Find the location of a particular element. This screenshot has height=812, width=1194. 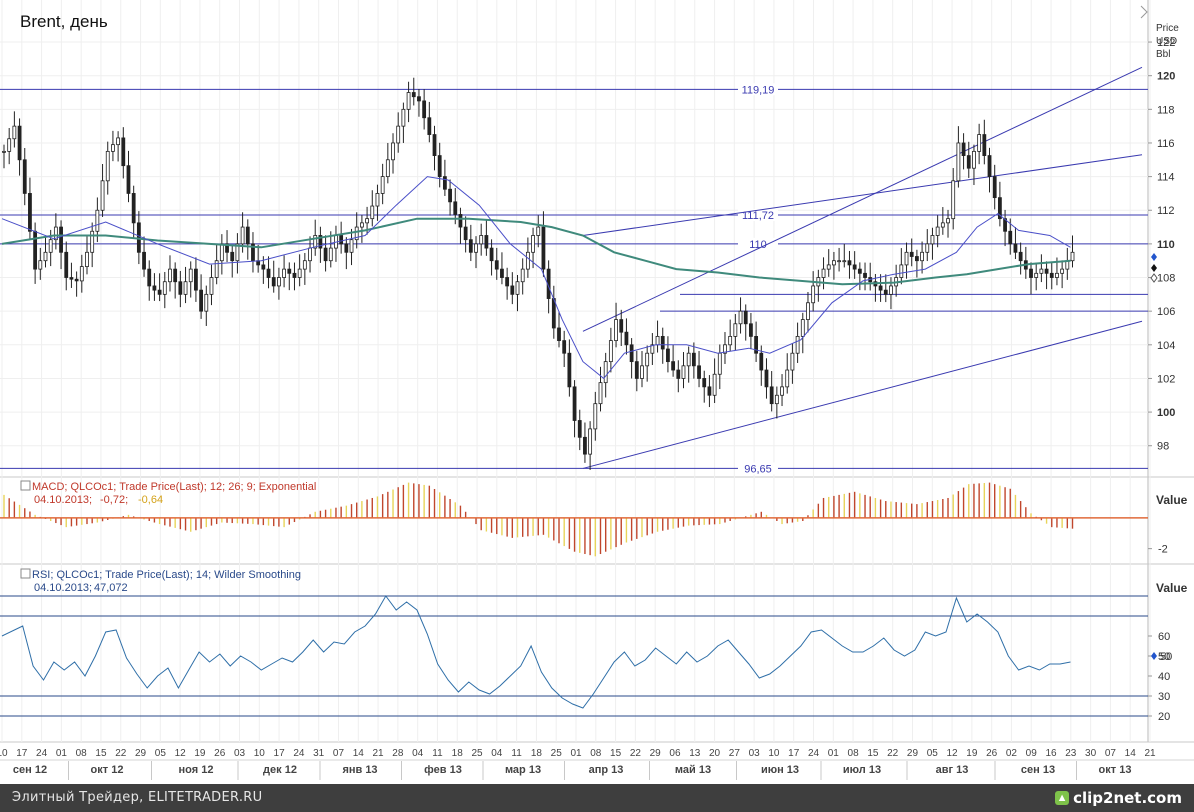

x-month-label: фев 13 is located at coordinates (443, 770).